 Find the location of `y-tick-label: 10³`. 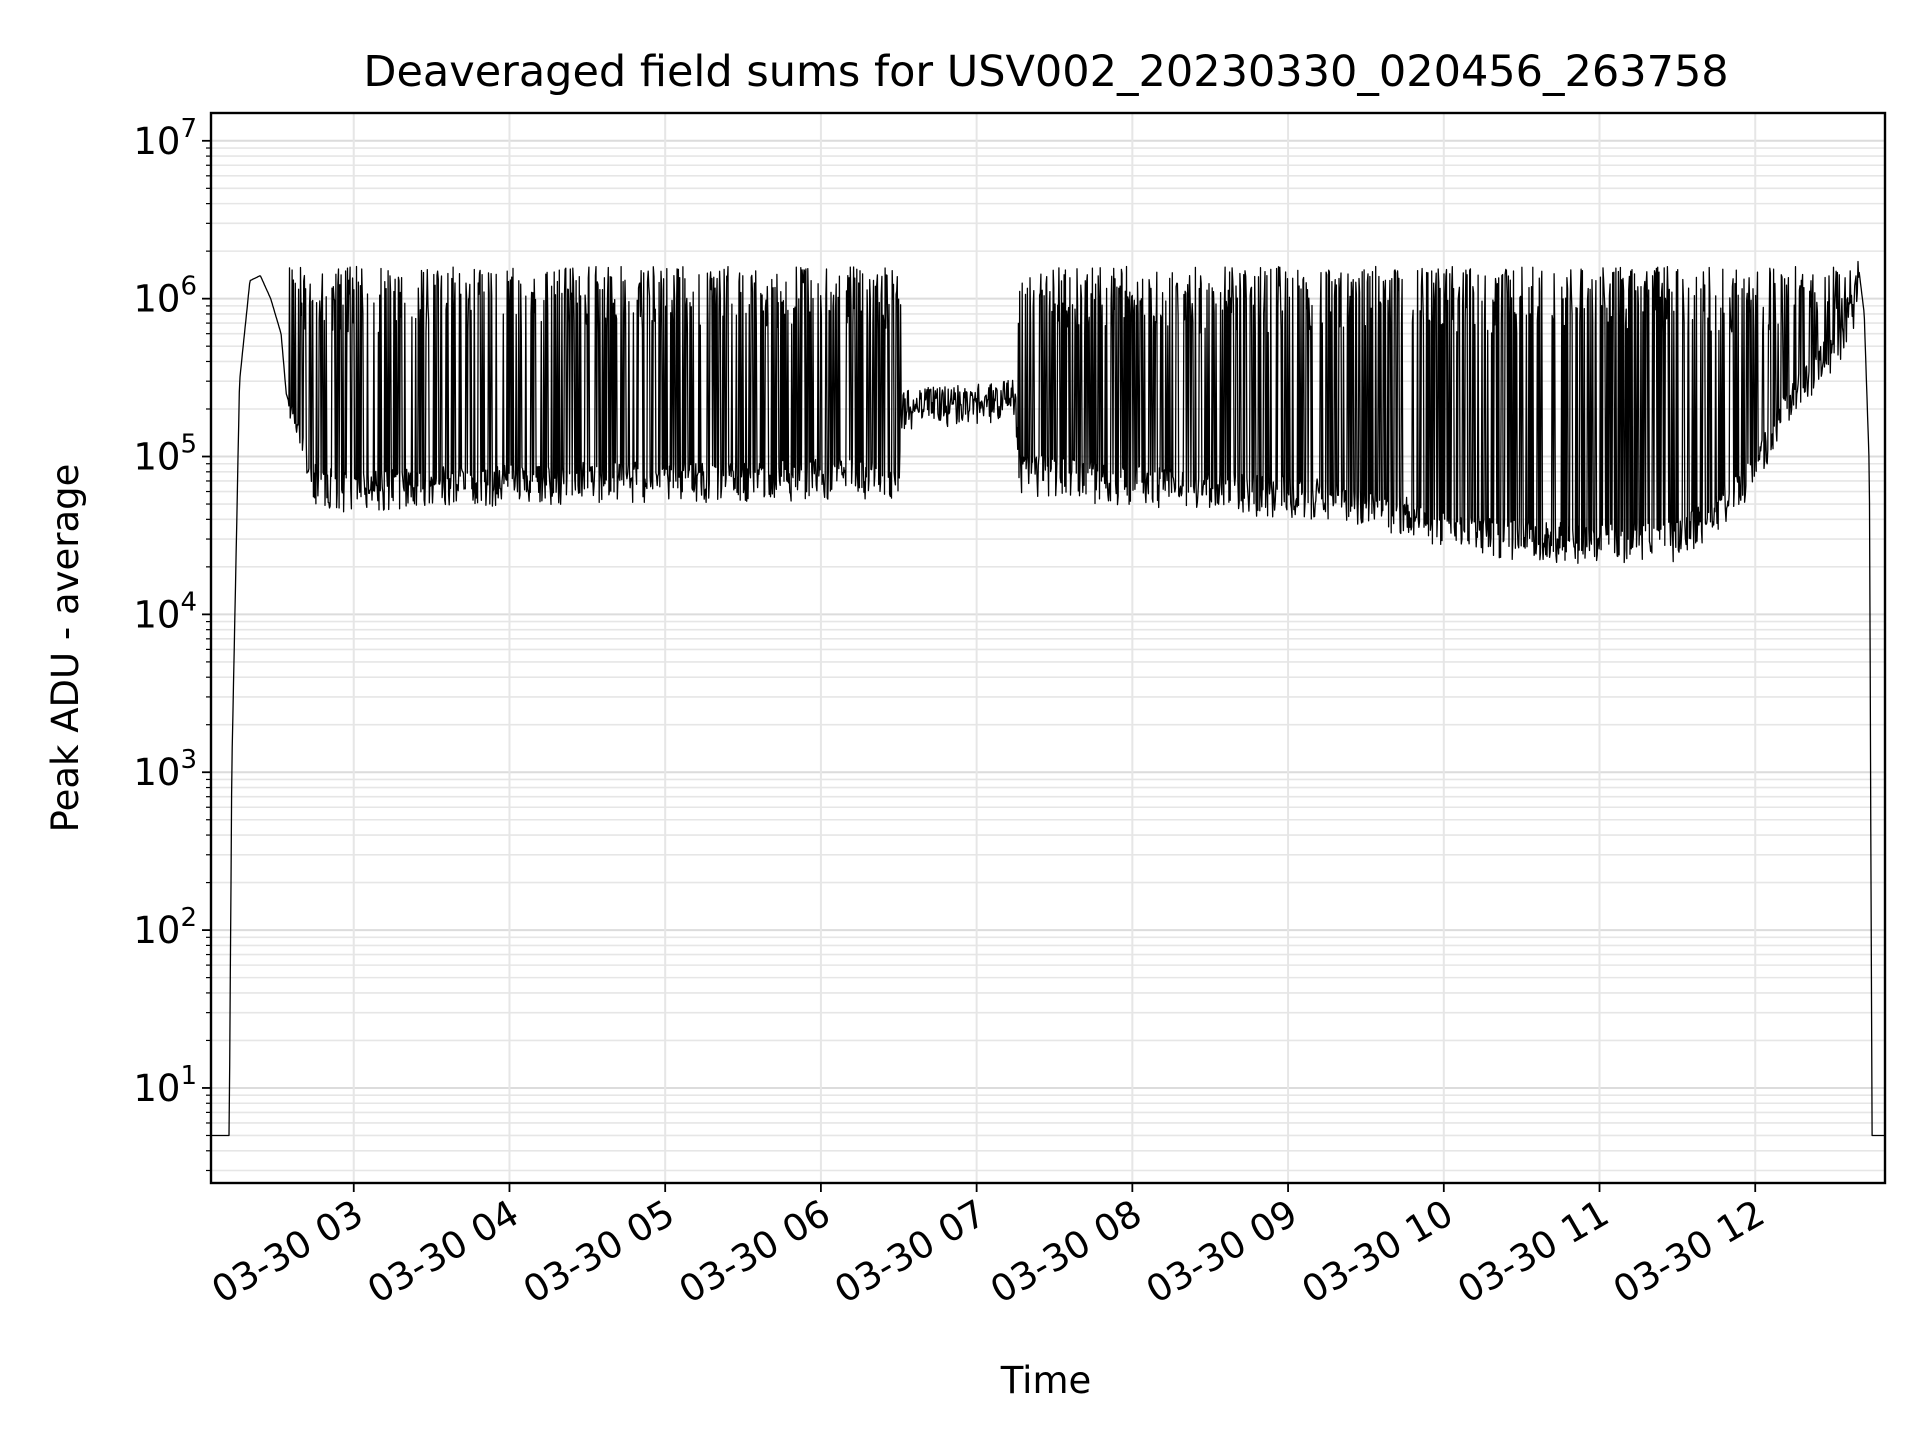

y-tick-label: 10³ is located at coordinates (165, 769).